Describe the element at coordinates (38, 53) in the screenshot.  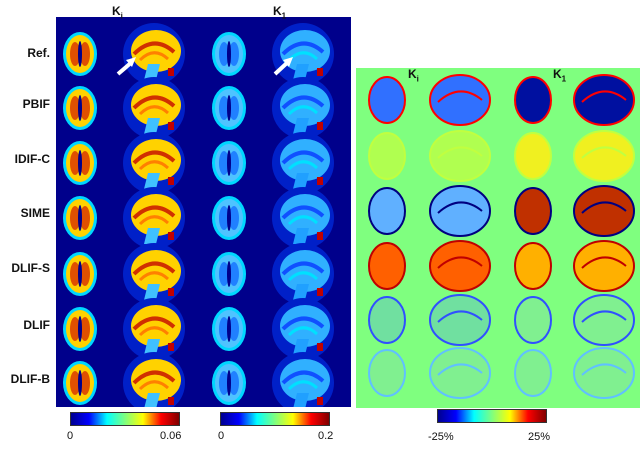
I see `row-label-ref: Ref.` at that location.